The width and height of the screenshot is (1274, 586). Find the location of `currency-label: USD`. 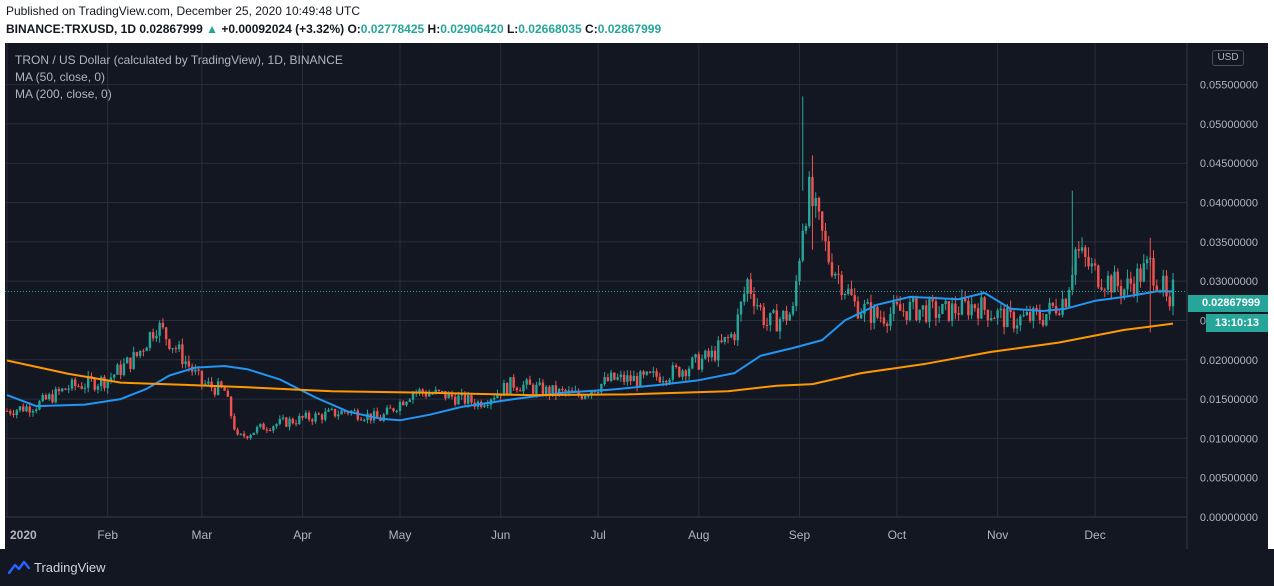

currency-label: USD is located at coordinates (1228, 58).